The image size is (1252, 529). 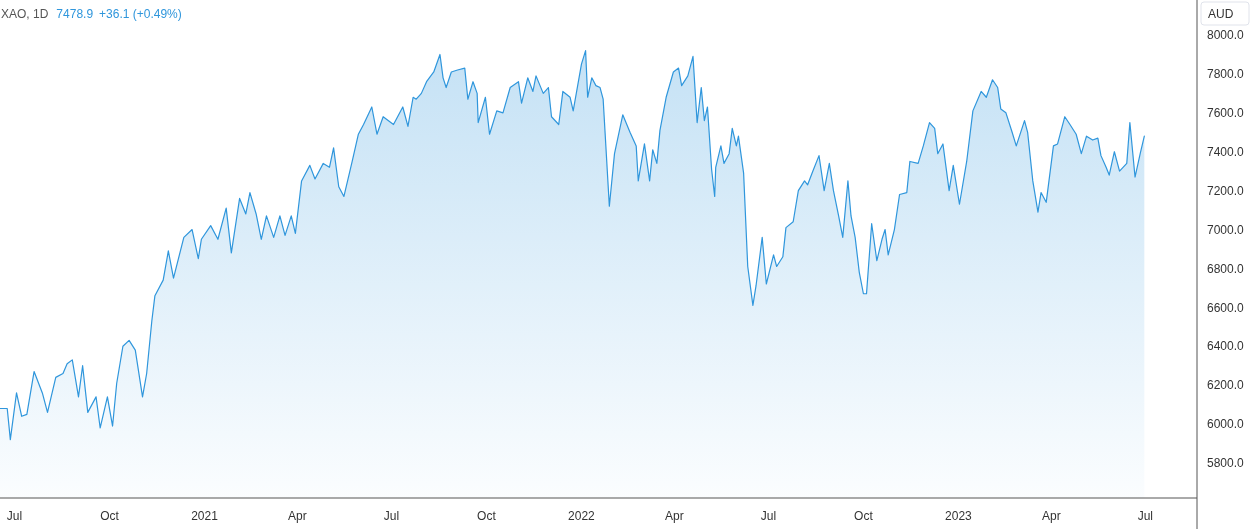 What do you see at coordinates (582, 516) in the screenshot?
I see `x-tick-label: 2022` at bounding box center [582, 516].